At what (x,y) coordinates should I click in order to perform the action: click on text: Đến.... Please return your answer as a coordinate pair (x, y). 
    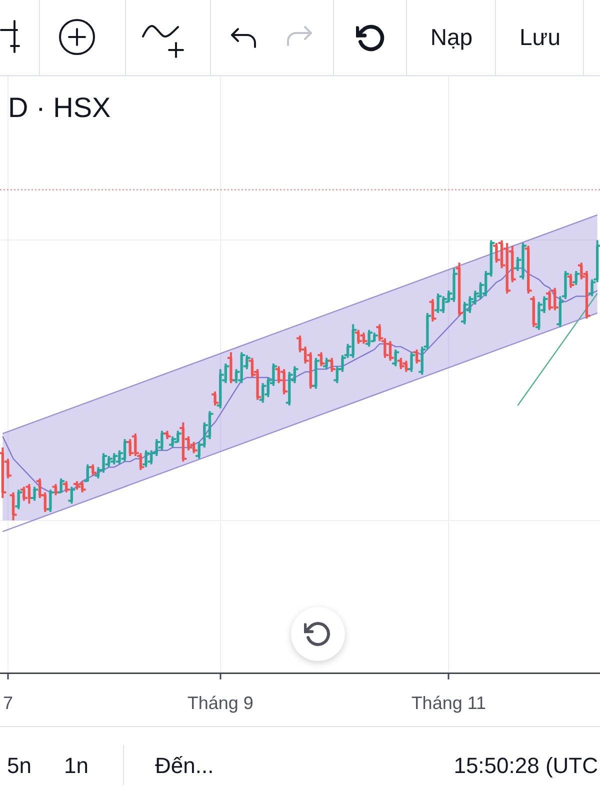
    Looking at the image, I should click on (184, 766).